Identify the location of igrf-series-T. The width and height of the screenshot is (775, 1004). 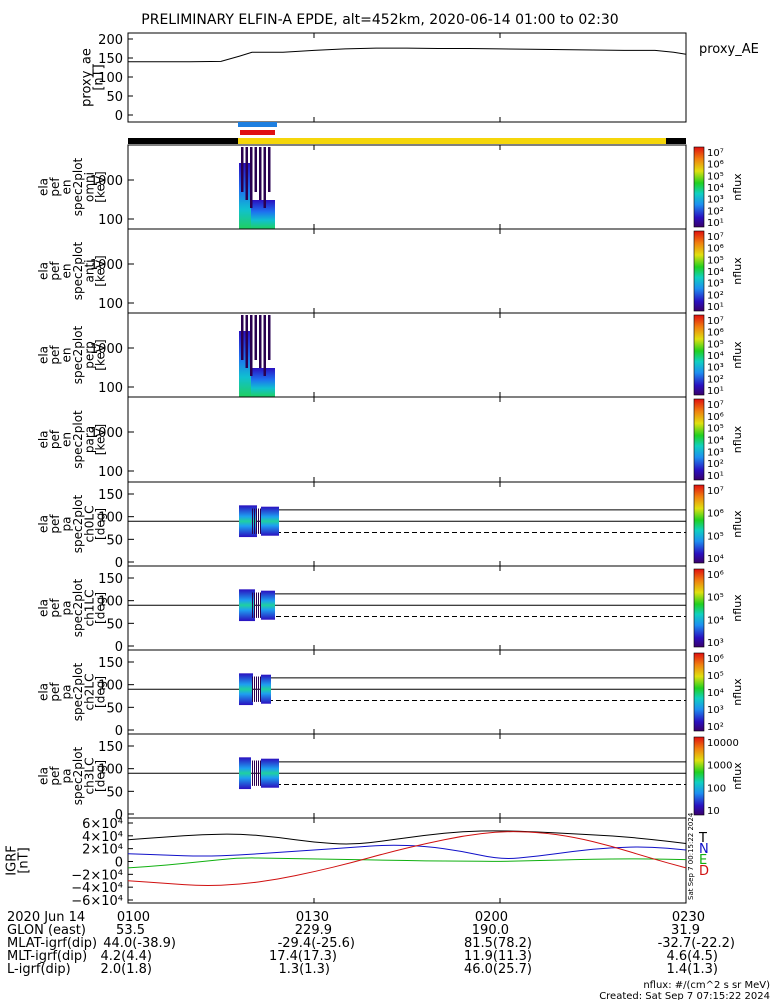
(407, 837).